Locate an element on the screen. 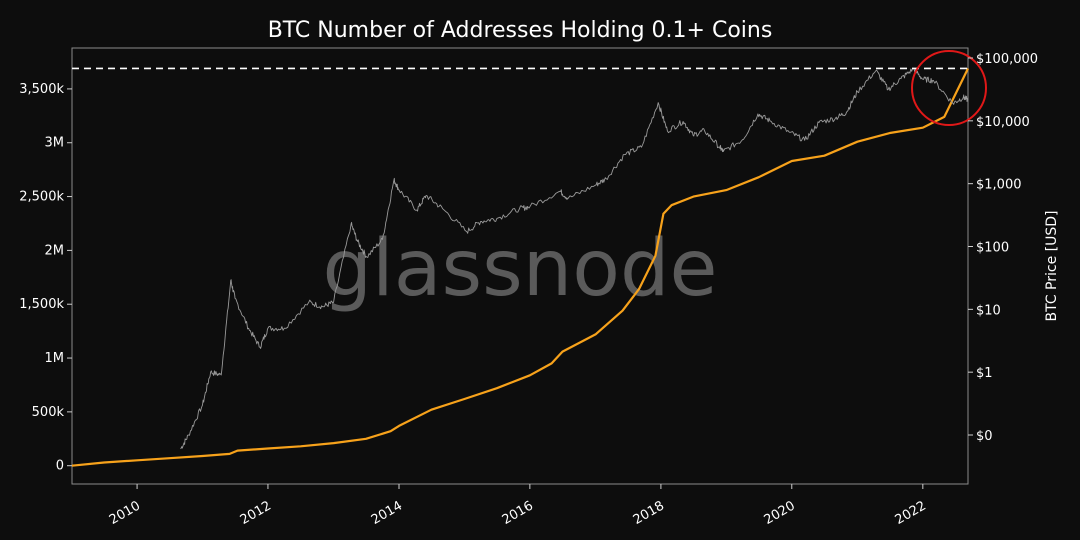  left-tick-label: 2M is located at coordinates (55, 250).